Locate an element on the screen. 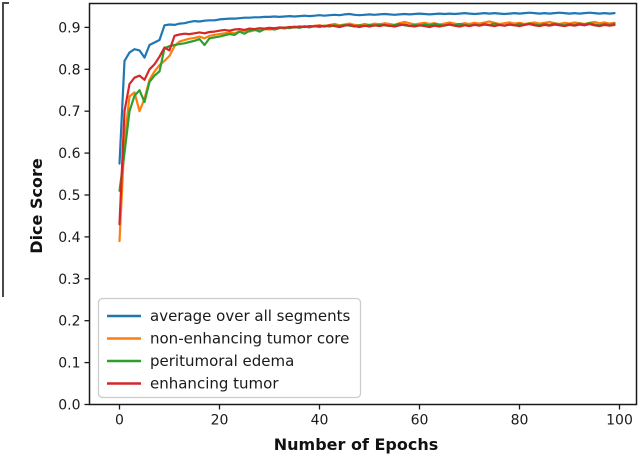 The height and width of the screenshot is (459, 640). x-tick-label-20: 20 is located at coordinates (220, 421).